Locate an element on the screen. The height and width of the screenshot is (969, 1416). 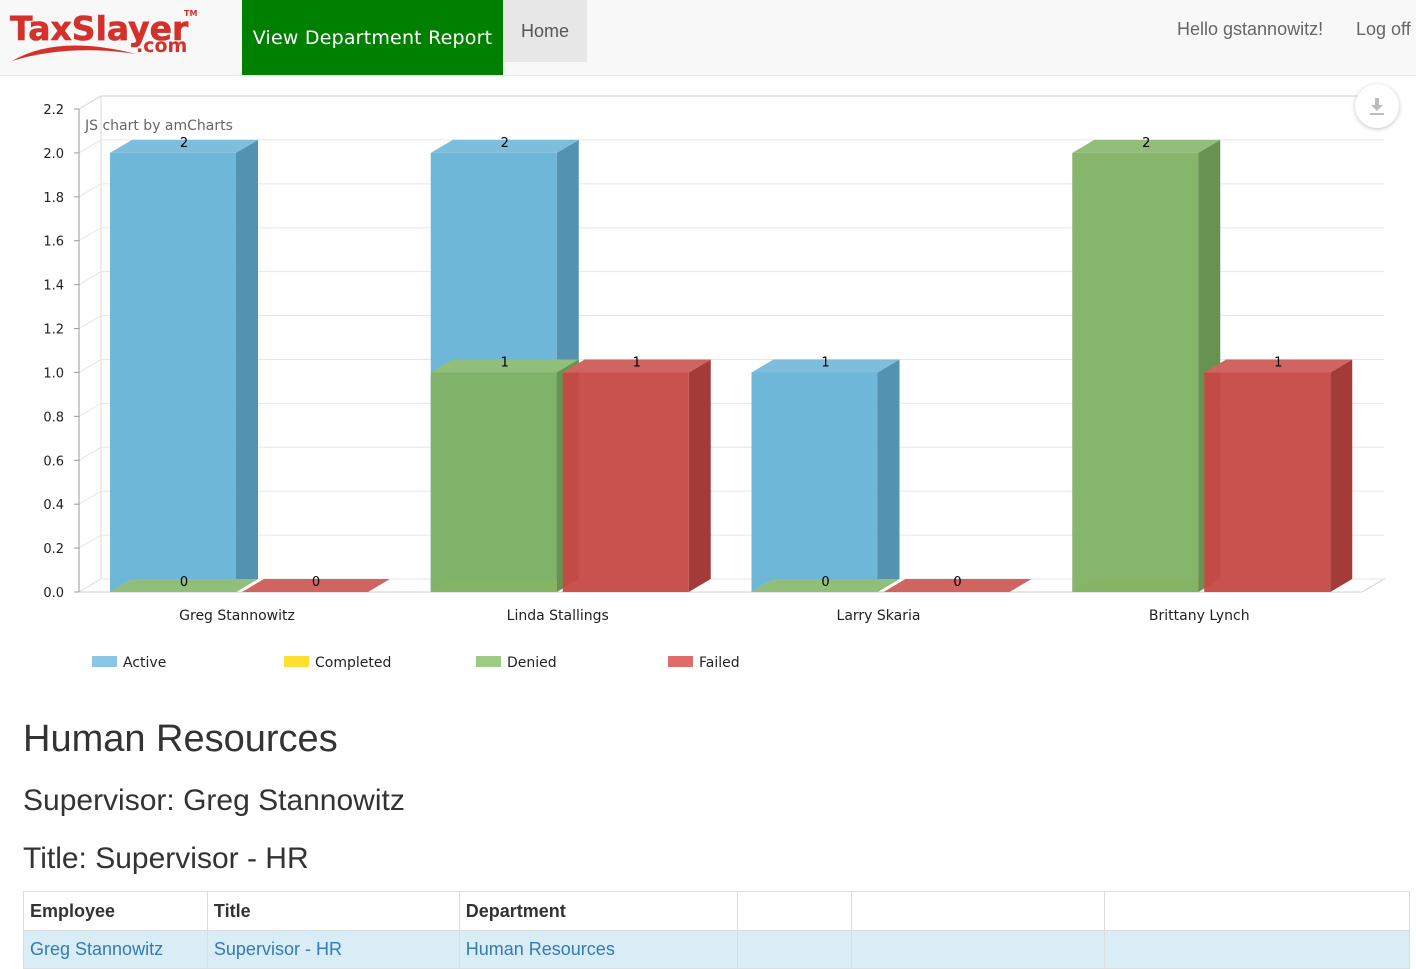
logo-swoosh-icon is located at coordinates (74, 53).